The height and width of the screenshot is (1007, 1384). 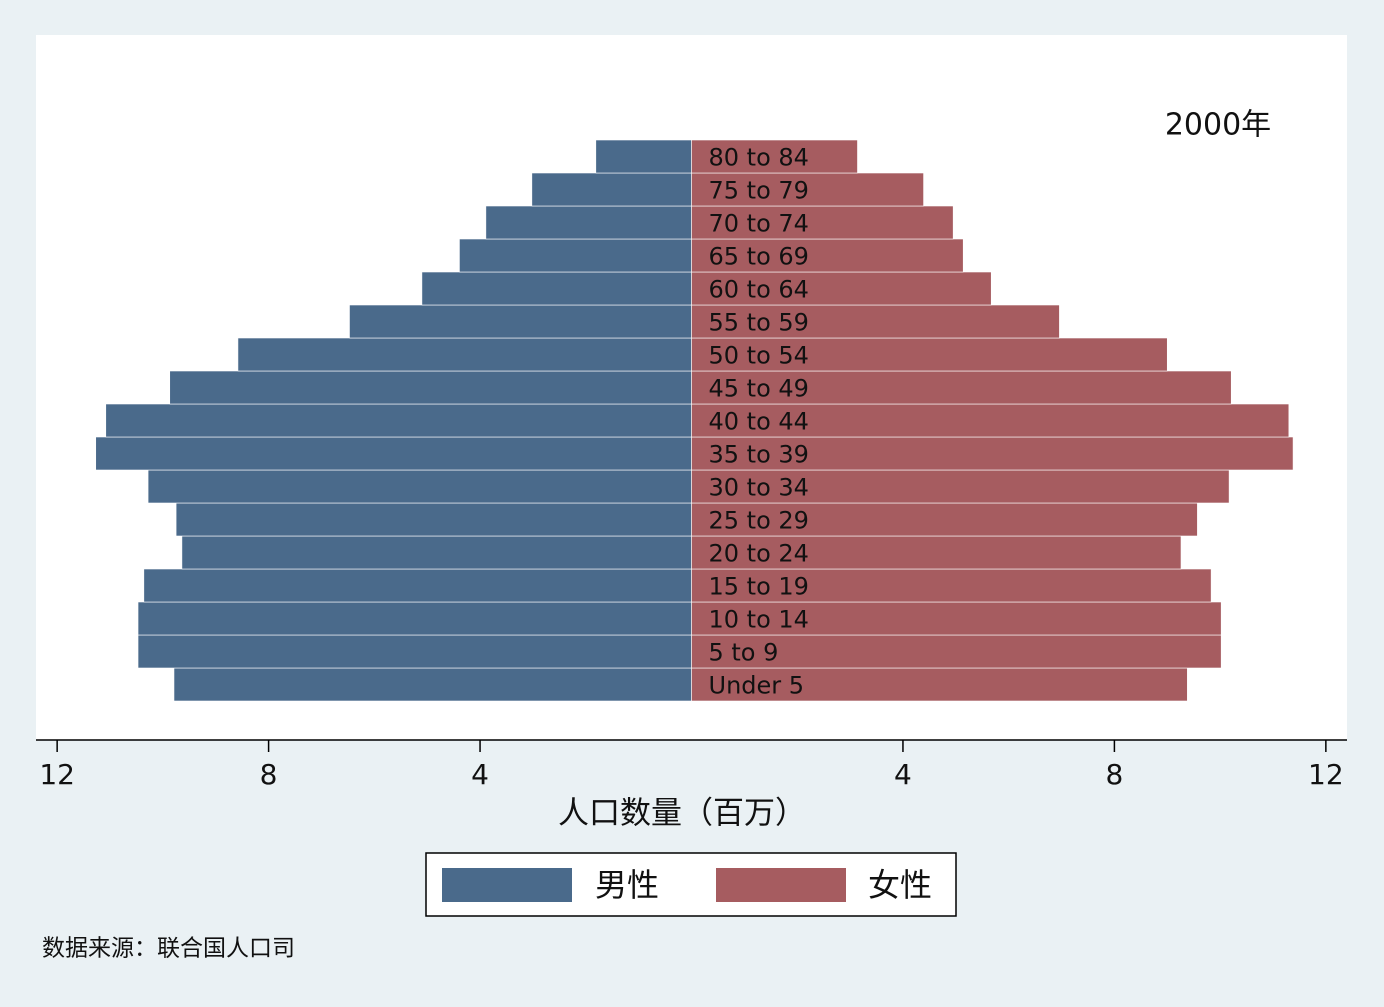 What do you see at coordinates (168, 949) in the screenshot?
I see `source-note: 数据来源：联合国人口司` at bounding box center [168, 949].